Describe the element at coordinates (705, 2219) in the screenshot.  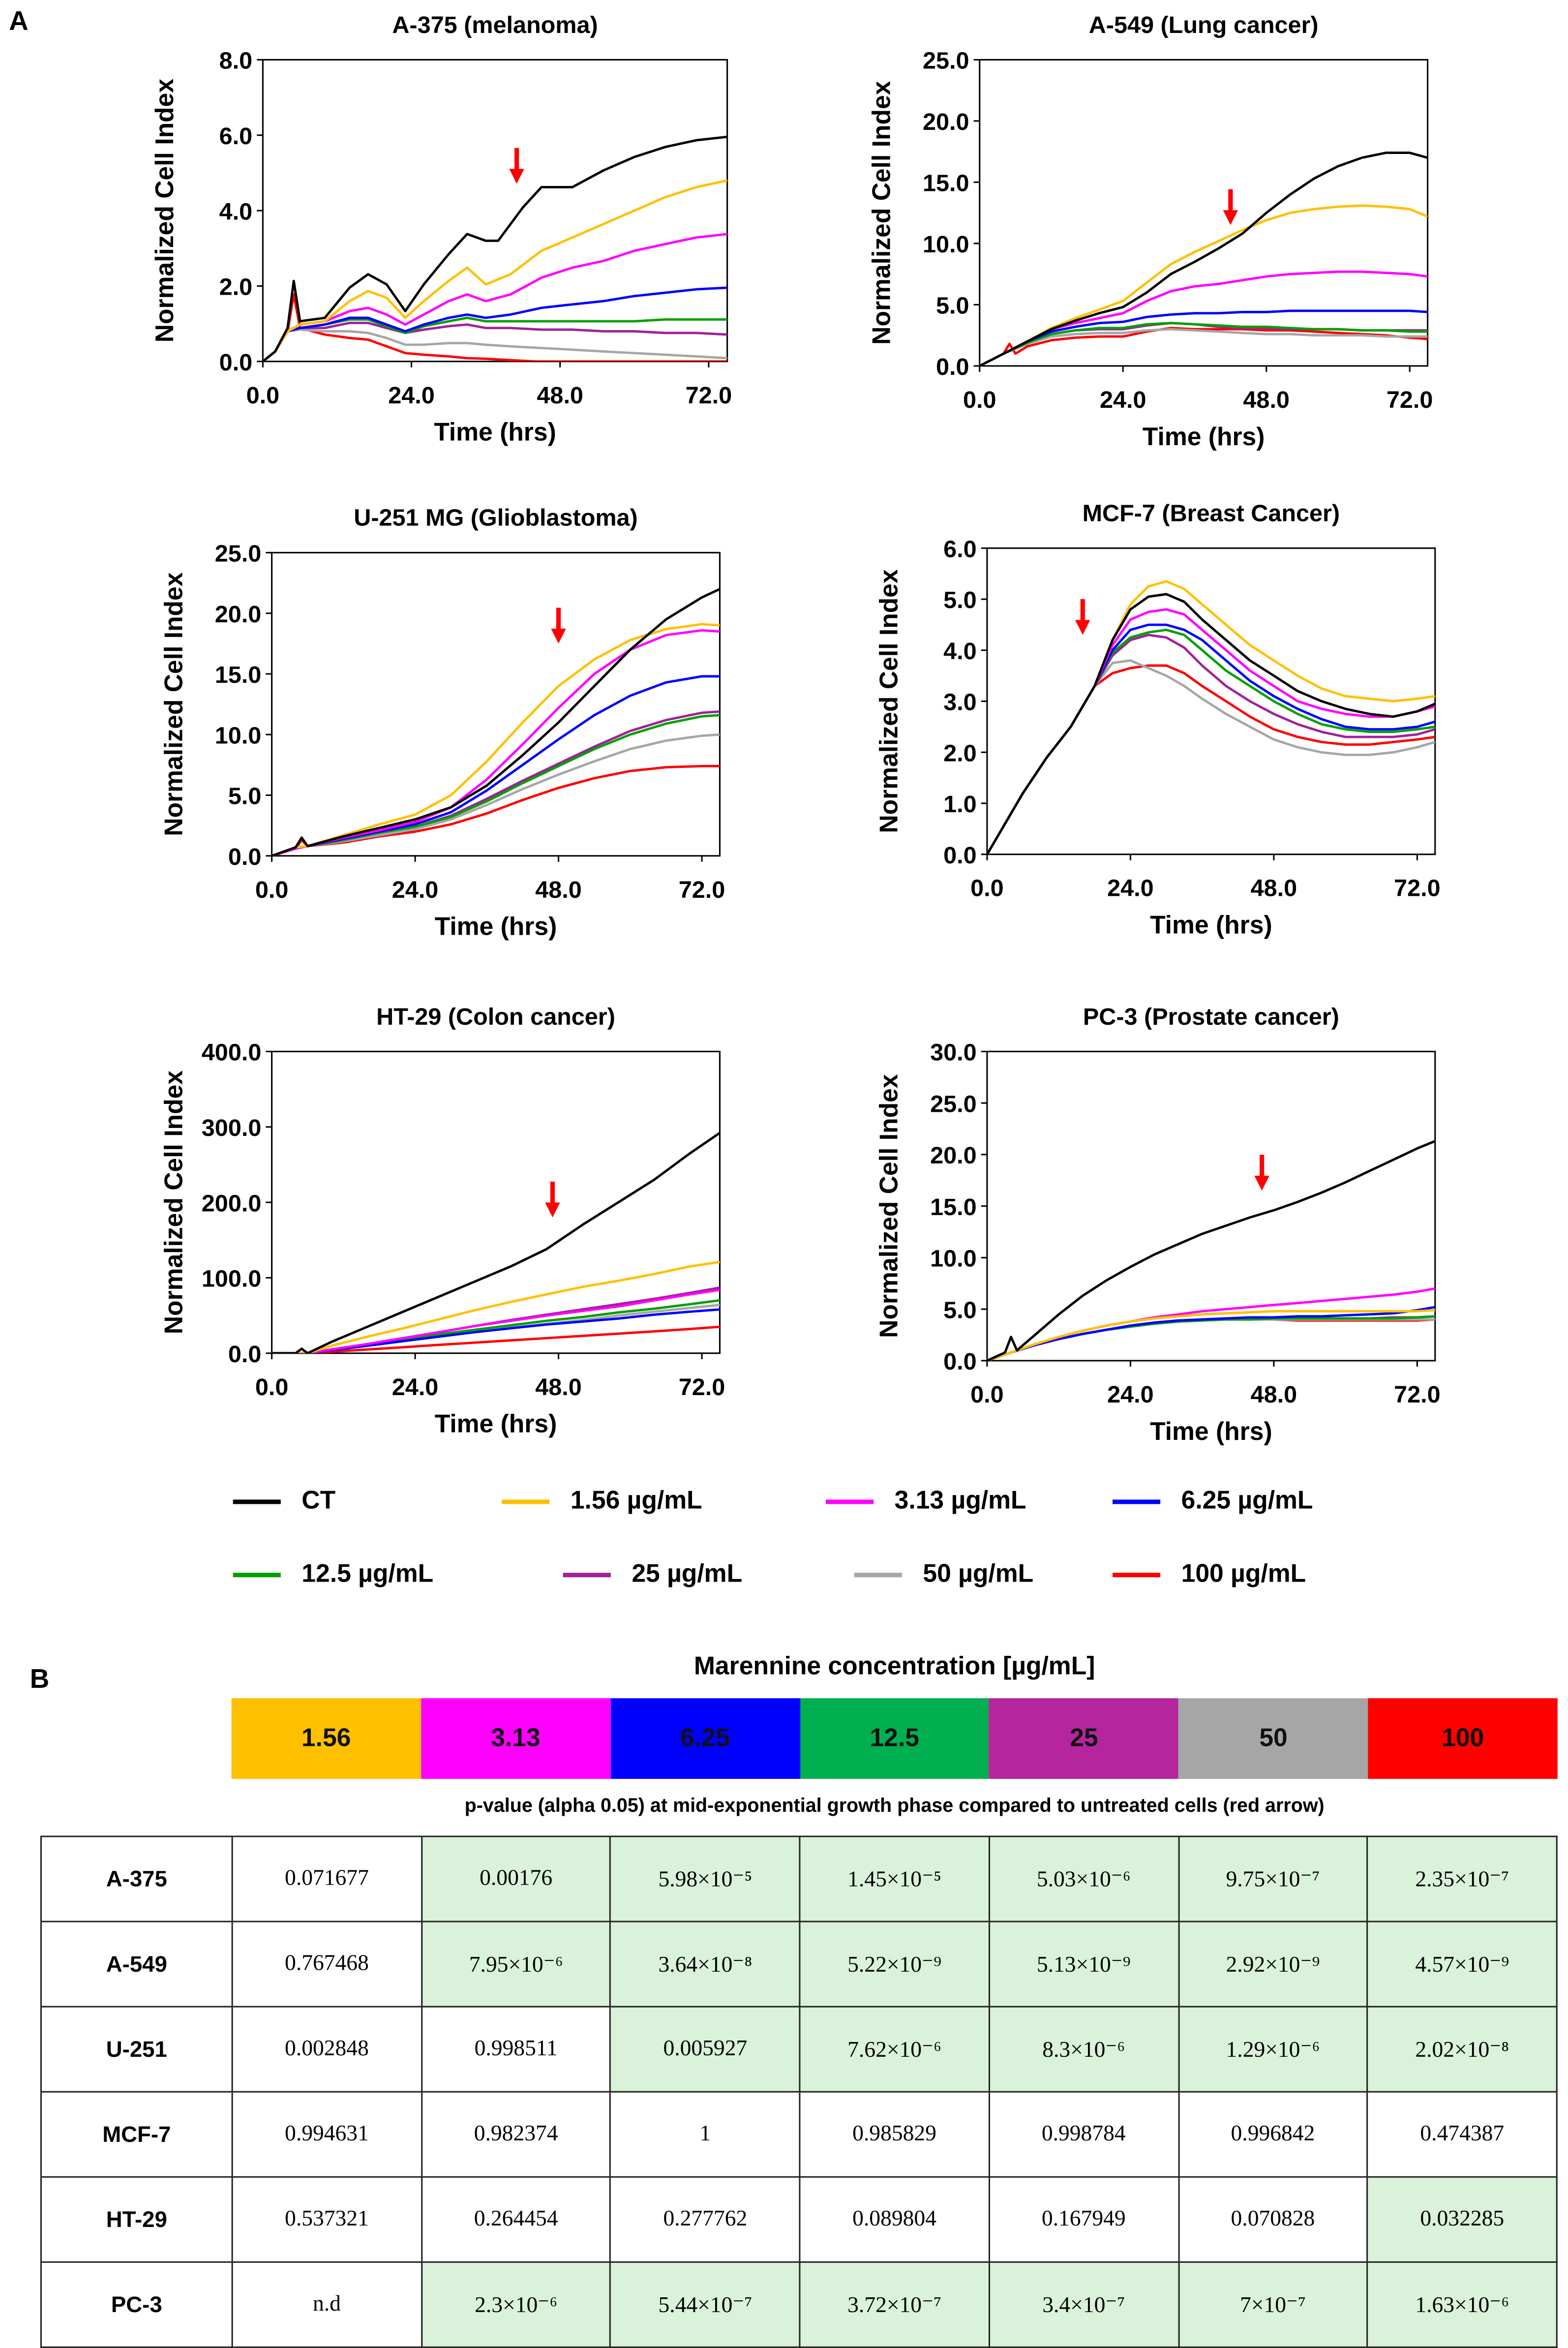
I see `pvalue-cell: 0.277762` at that location.